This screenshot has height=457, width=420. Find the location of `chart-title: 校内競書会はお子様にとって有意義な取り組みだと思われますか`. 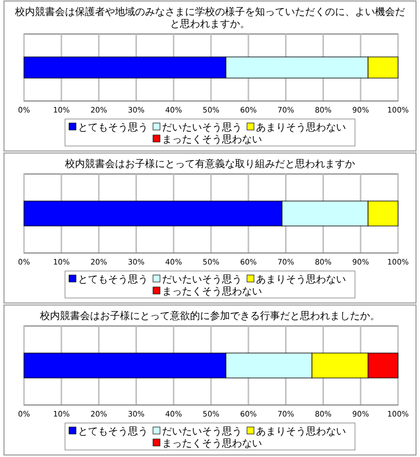

chart-title: 校内競書会はお子様にとって有意義な取り組みだと思われますか is located at coordinates (209, 164).